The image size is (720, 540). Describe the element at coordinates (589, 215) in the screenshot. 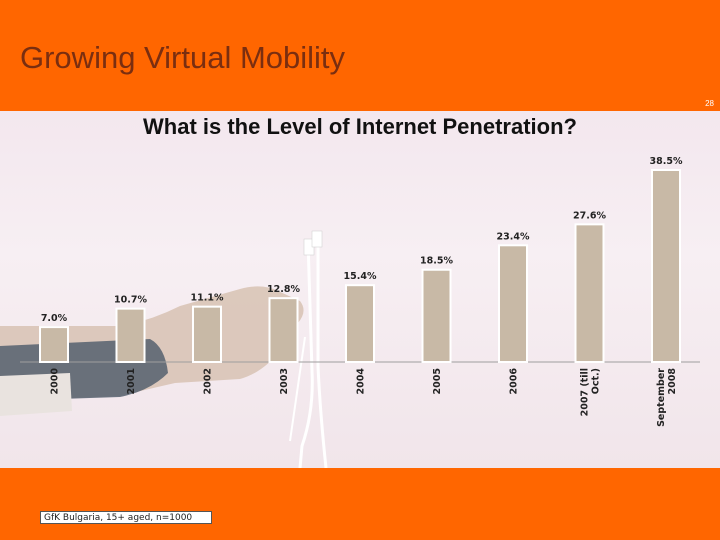

I see `value-label: 27.6%` at that location.